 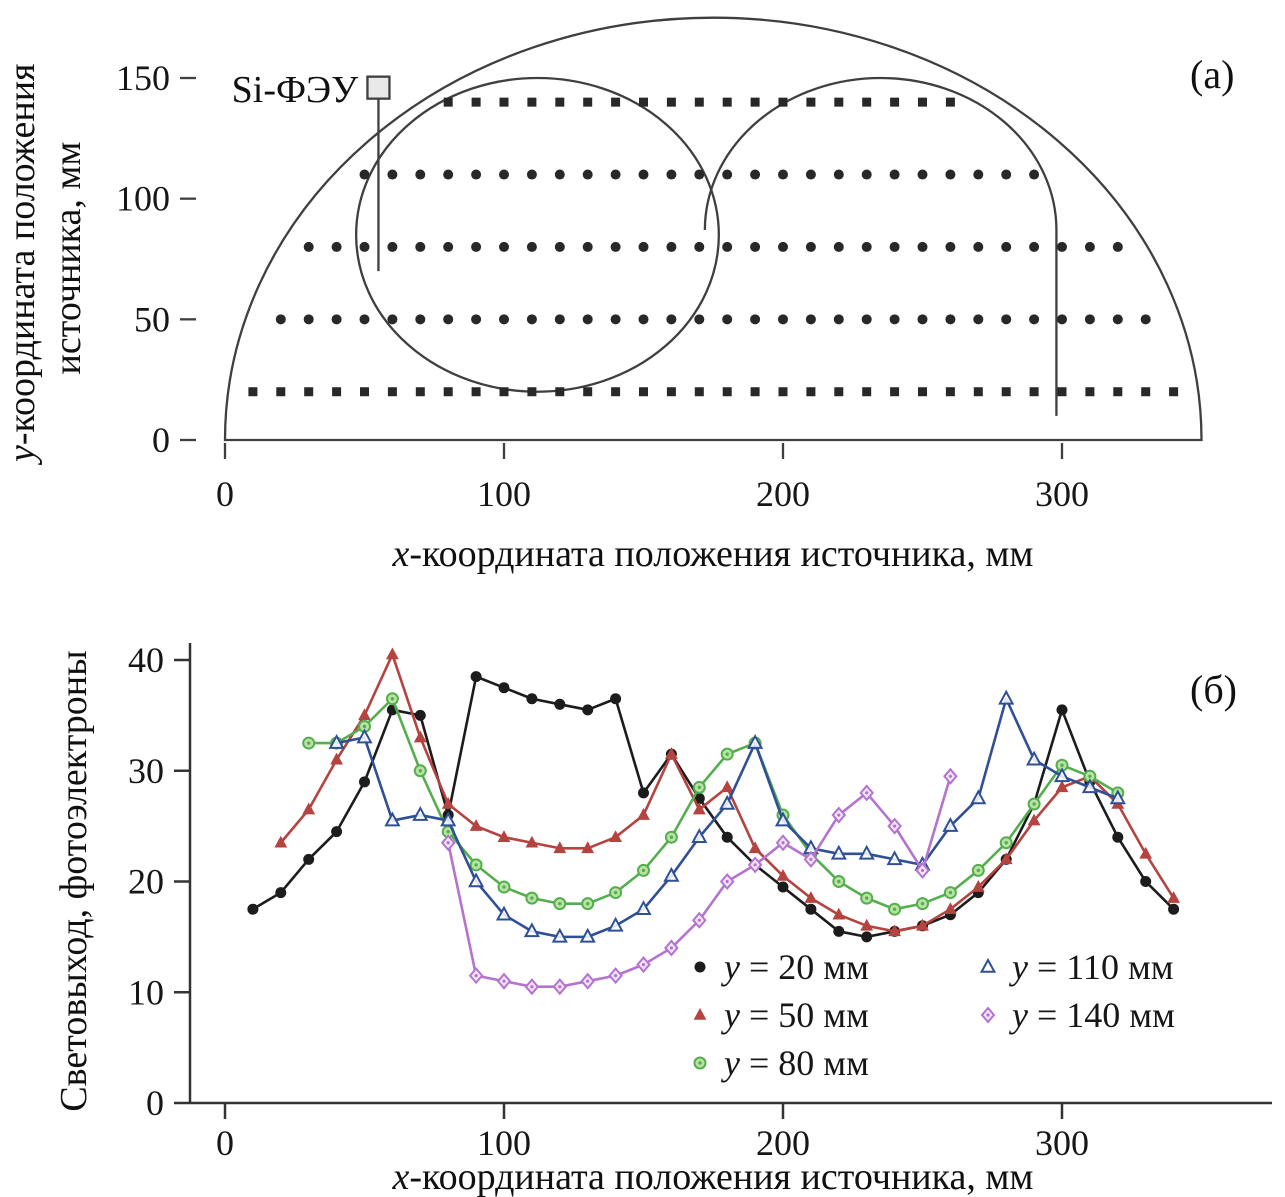 I want to click on panel-a-ylabel: y-координата положения источника, мм, so click(x=45, y=260).